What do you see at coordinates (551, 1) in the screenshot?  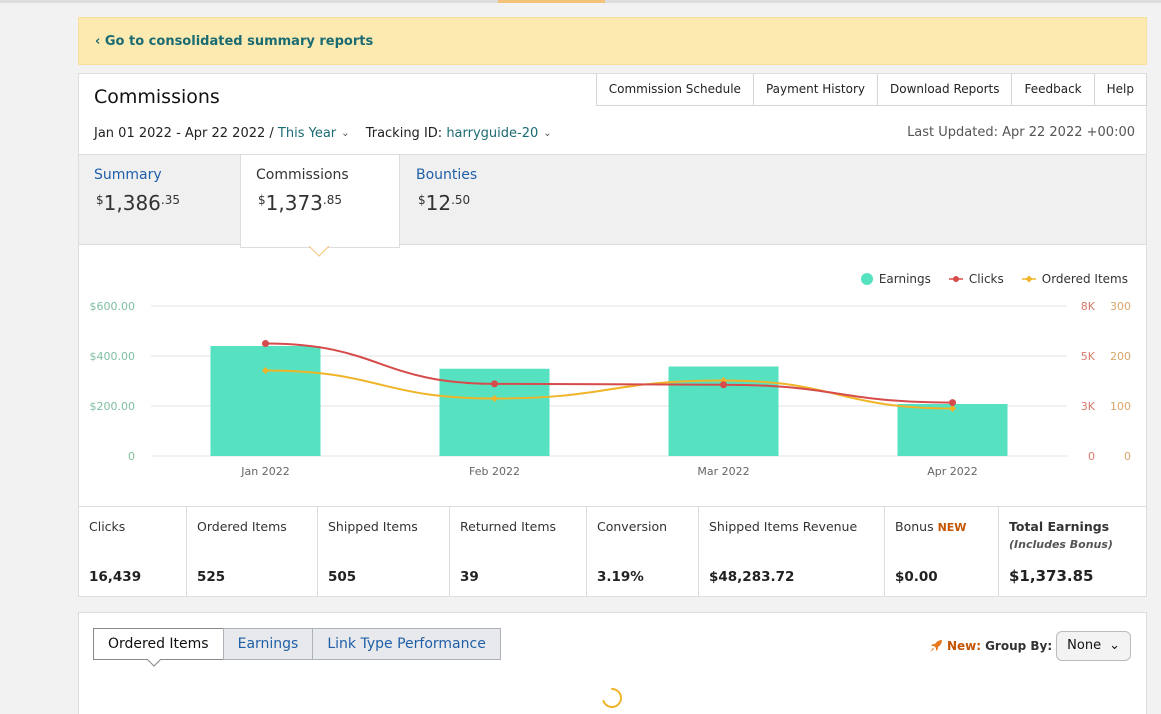 I see `top-accent` at bounding box center [551, 1].